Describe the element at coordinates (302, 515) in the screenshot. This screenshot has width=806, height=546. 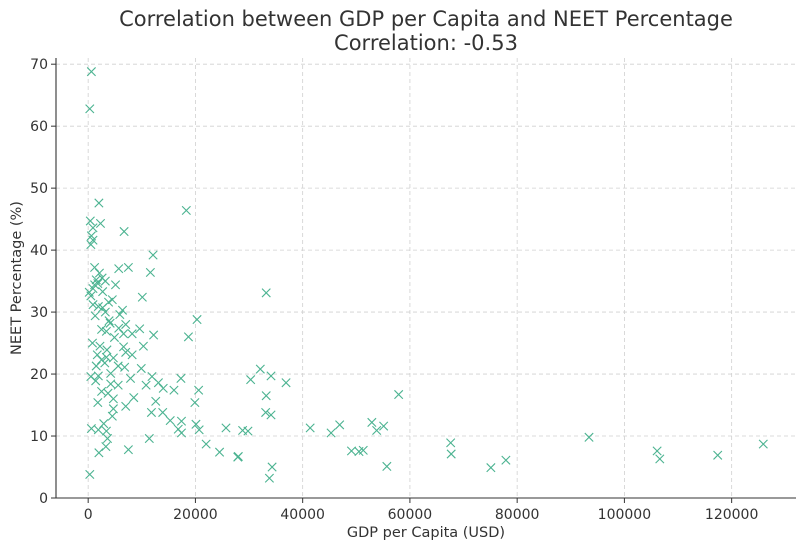
I see `x-tick-label: 40000` at that location.